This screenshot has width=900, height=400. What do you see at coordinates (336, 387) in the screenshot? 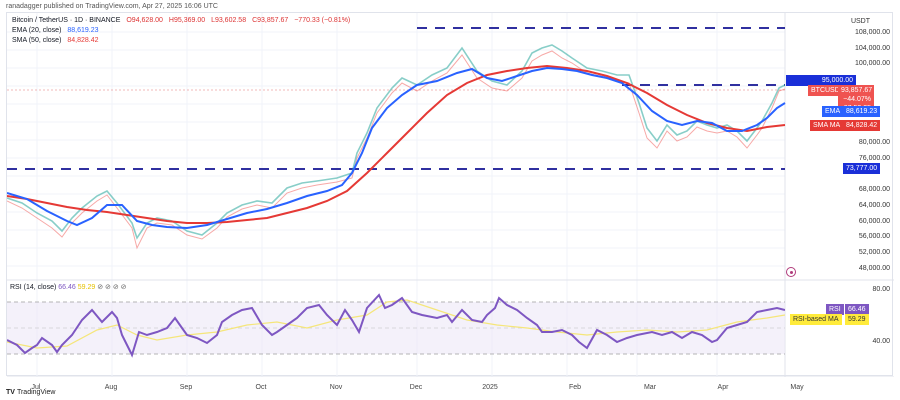
I see `month-label: Nov` at bounding box center [336, 387].